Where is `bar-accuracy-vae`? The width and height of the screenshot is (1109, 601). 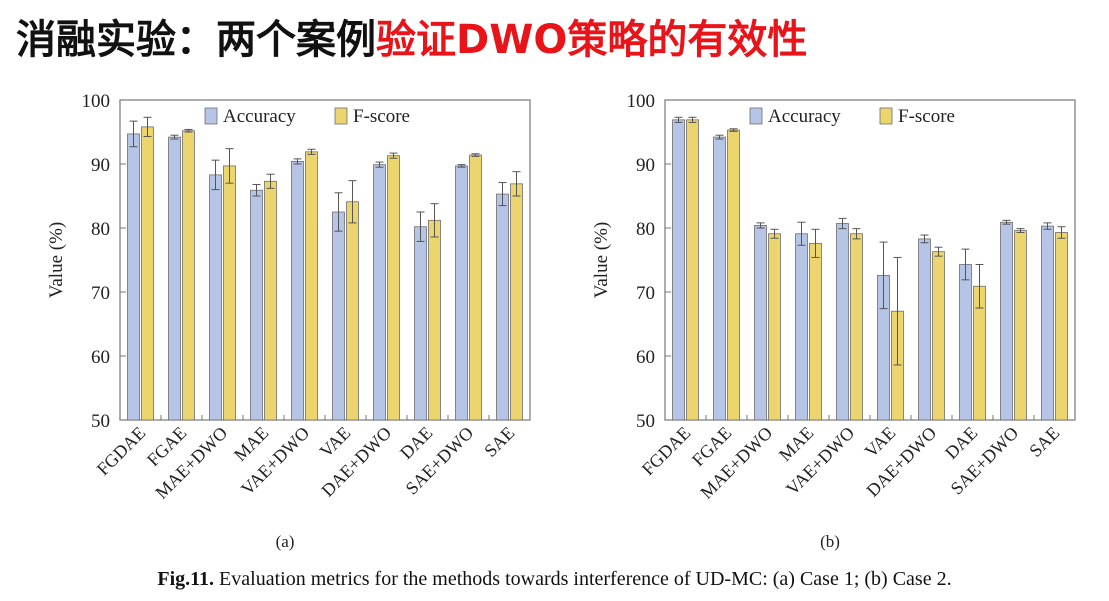
bar-accuracy-vae is located at coordinates (338, 316).